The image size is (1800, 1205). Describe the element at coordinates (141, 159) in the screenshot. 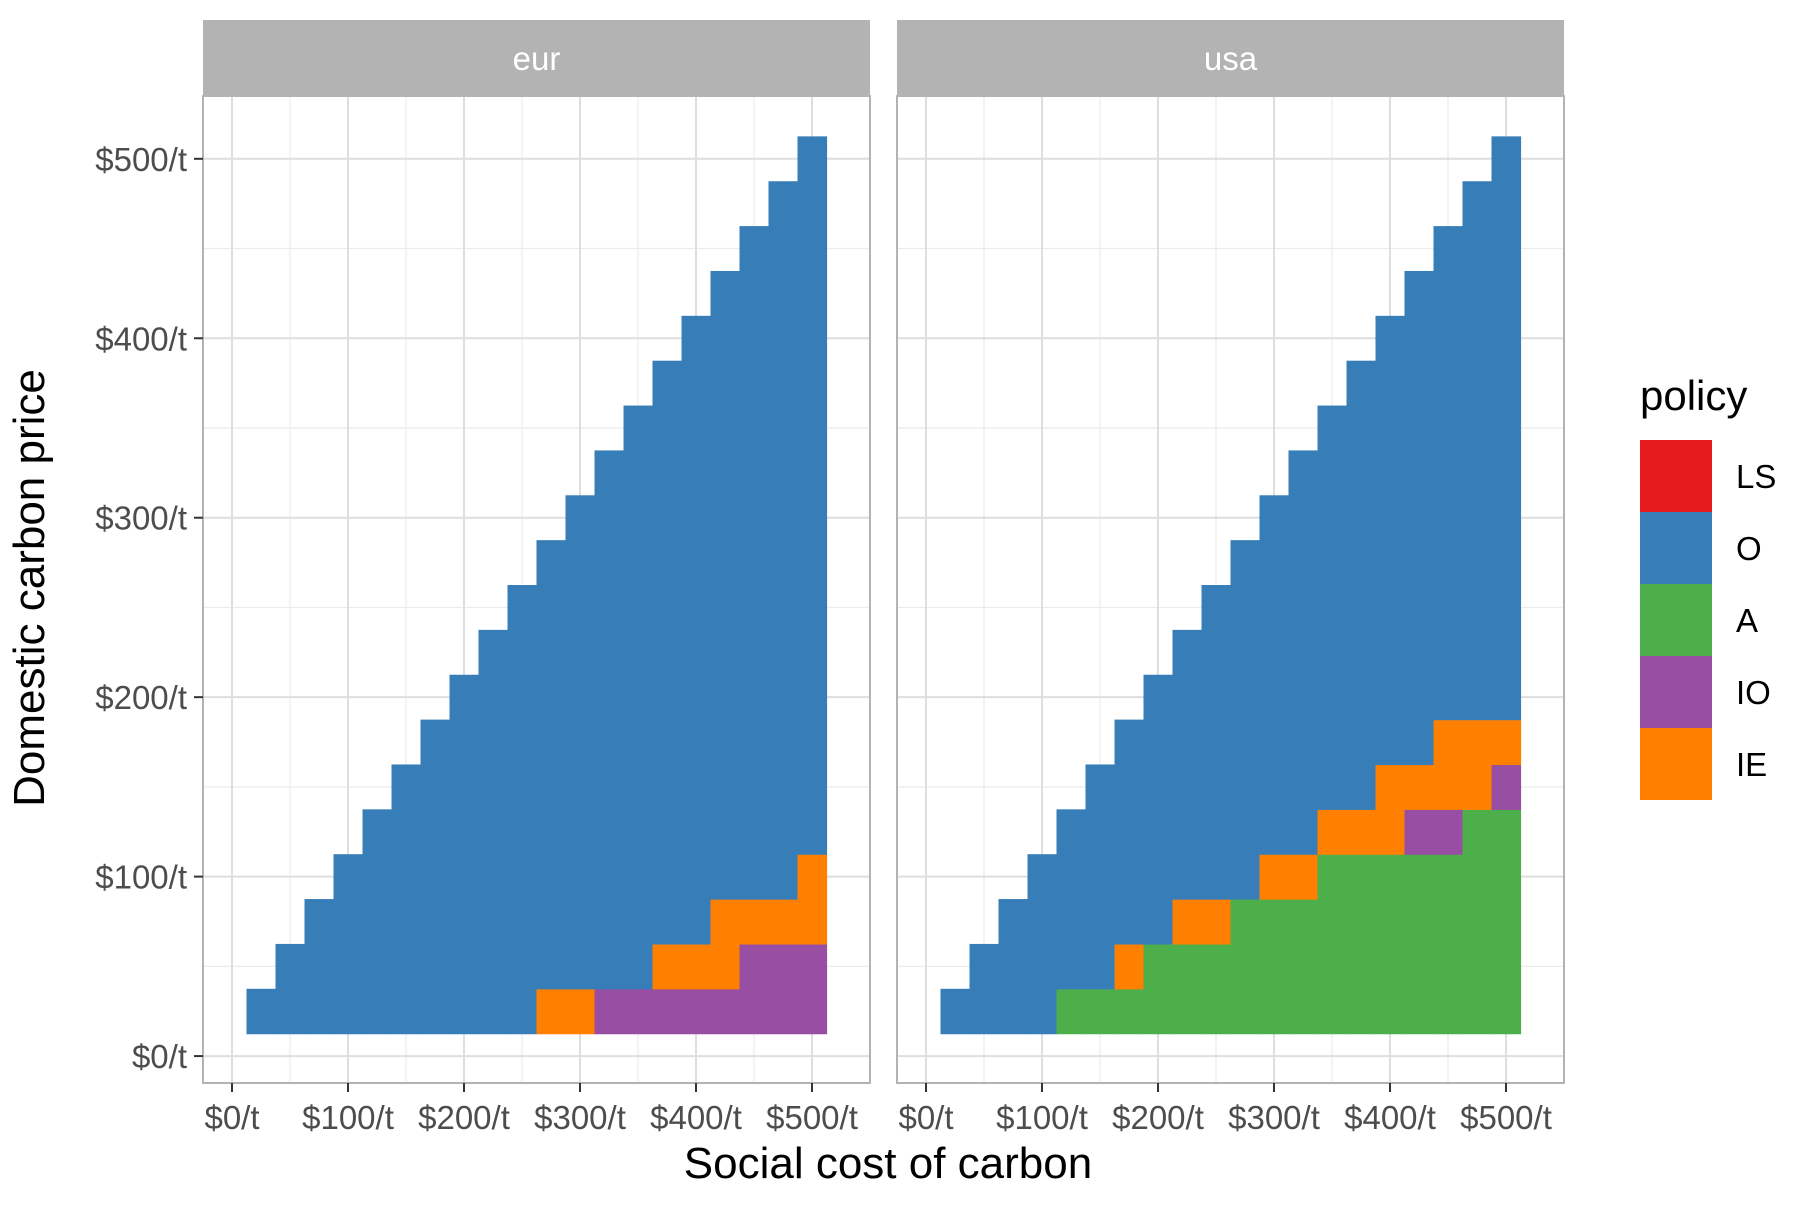

I see `y-tick-label: $500/t` at that location.